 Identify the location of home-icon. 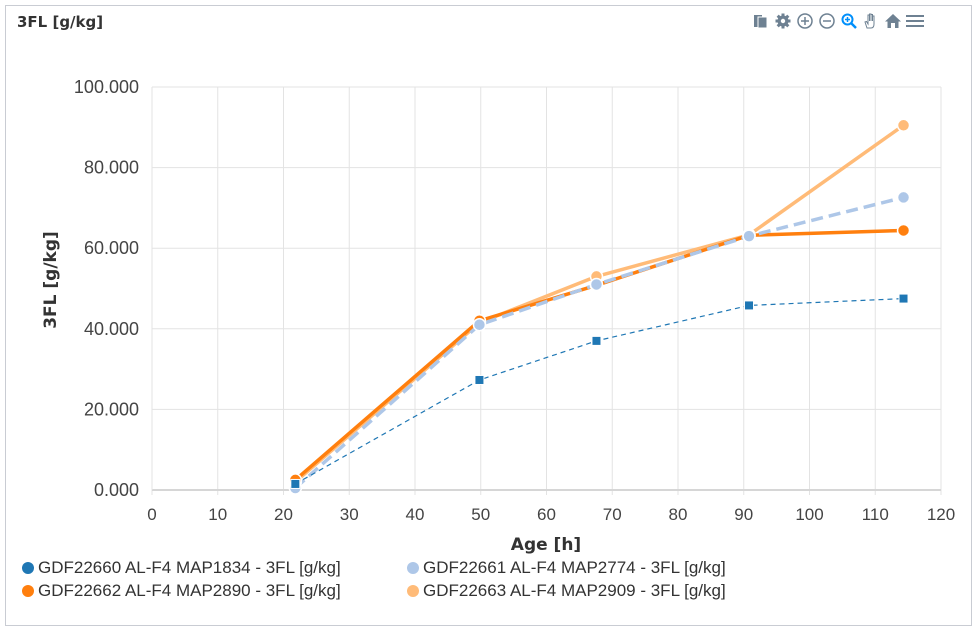
(893, 21).